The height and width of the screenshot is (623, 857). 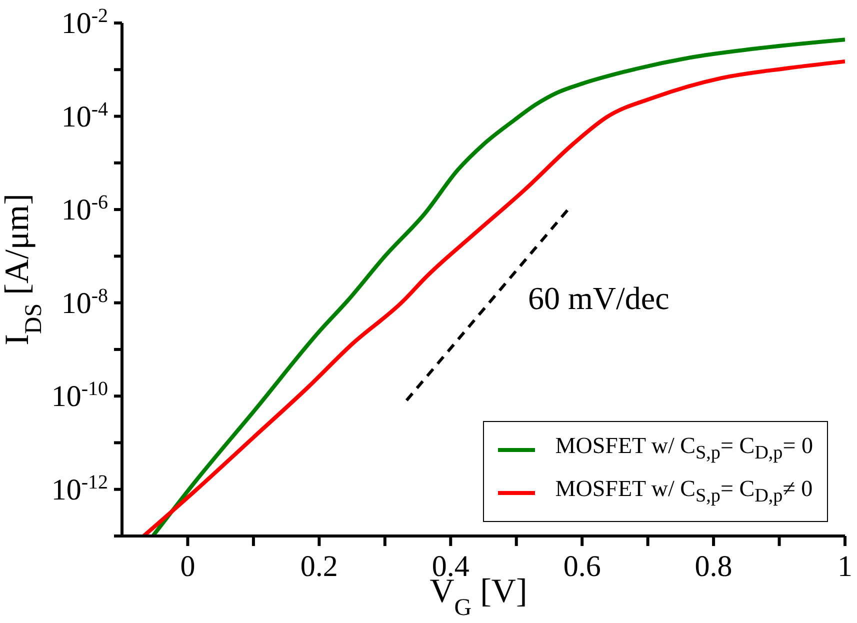 What do you see at coordinates (845, 566) in the screenshot?
I see `x-tick-label: 1` at bounding box center [845, 566].